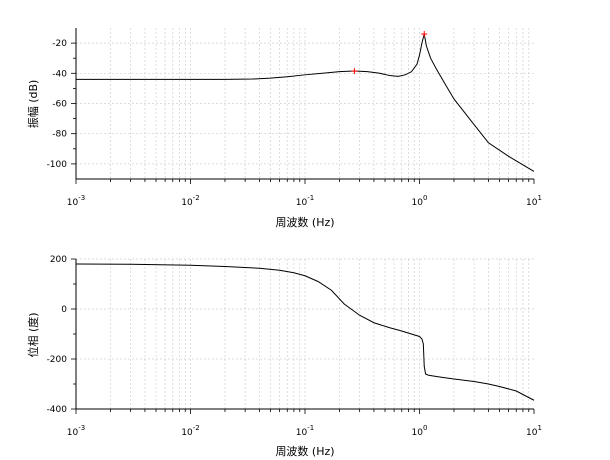  I want to click on y-tick-label: -100, so click(57, 165).